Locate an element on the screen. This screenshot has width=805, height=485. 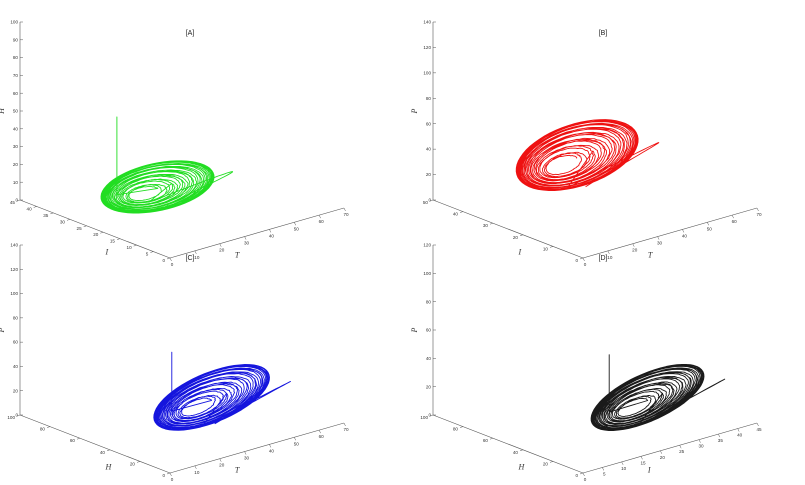
y-tick-label: 45 is located at coordinates (13, 202).